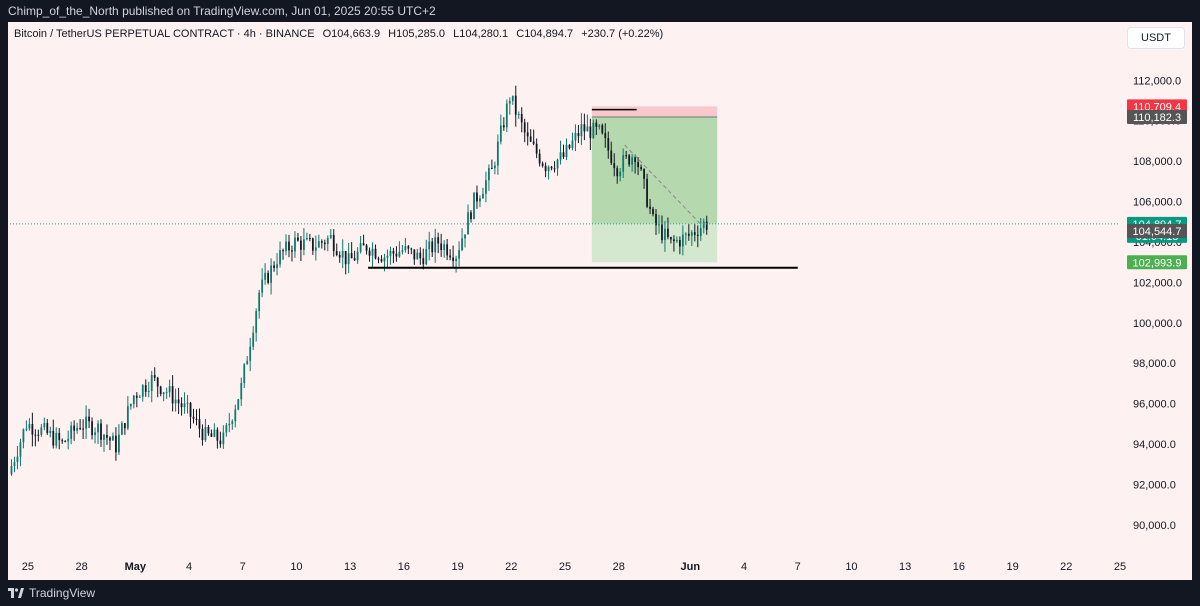  I want to click on stop-loss-zone, so click(654, 112).